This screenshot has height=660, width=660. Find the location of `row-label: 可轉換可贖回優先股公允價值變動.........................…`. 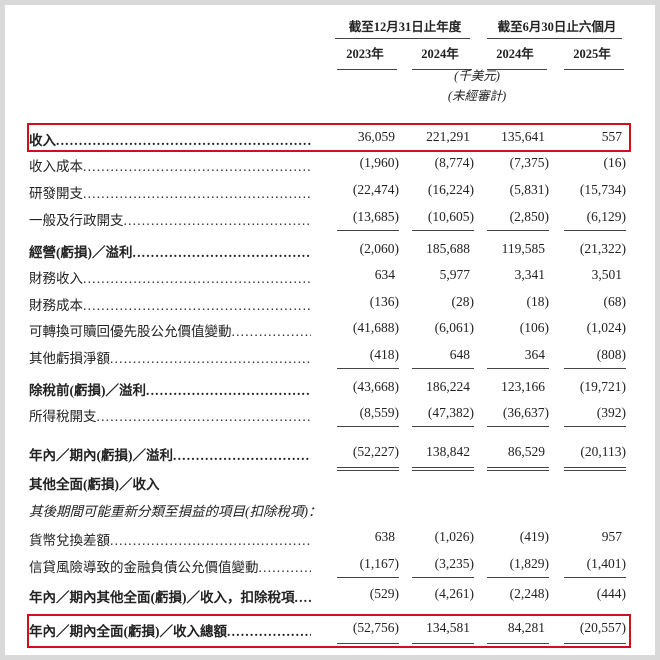

row-label: 可轉換可贖回優先股公允價值變動.........................… is located at coordinates (170, 330).